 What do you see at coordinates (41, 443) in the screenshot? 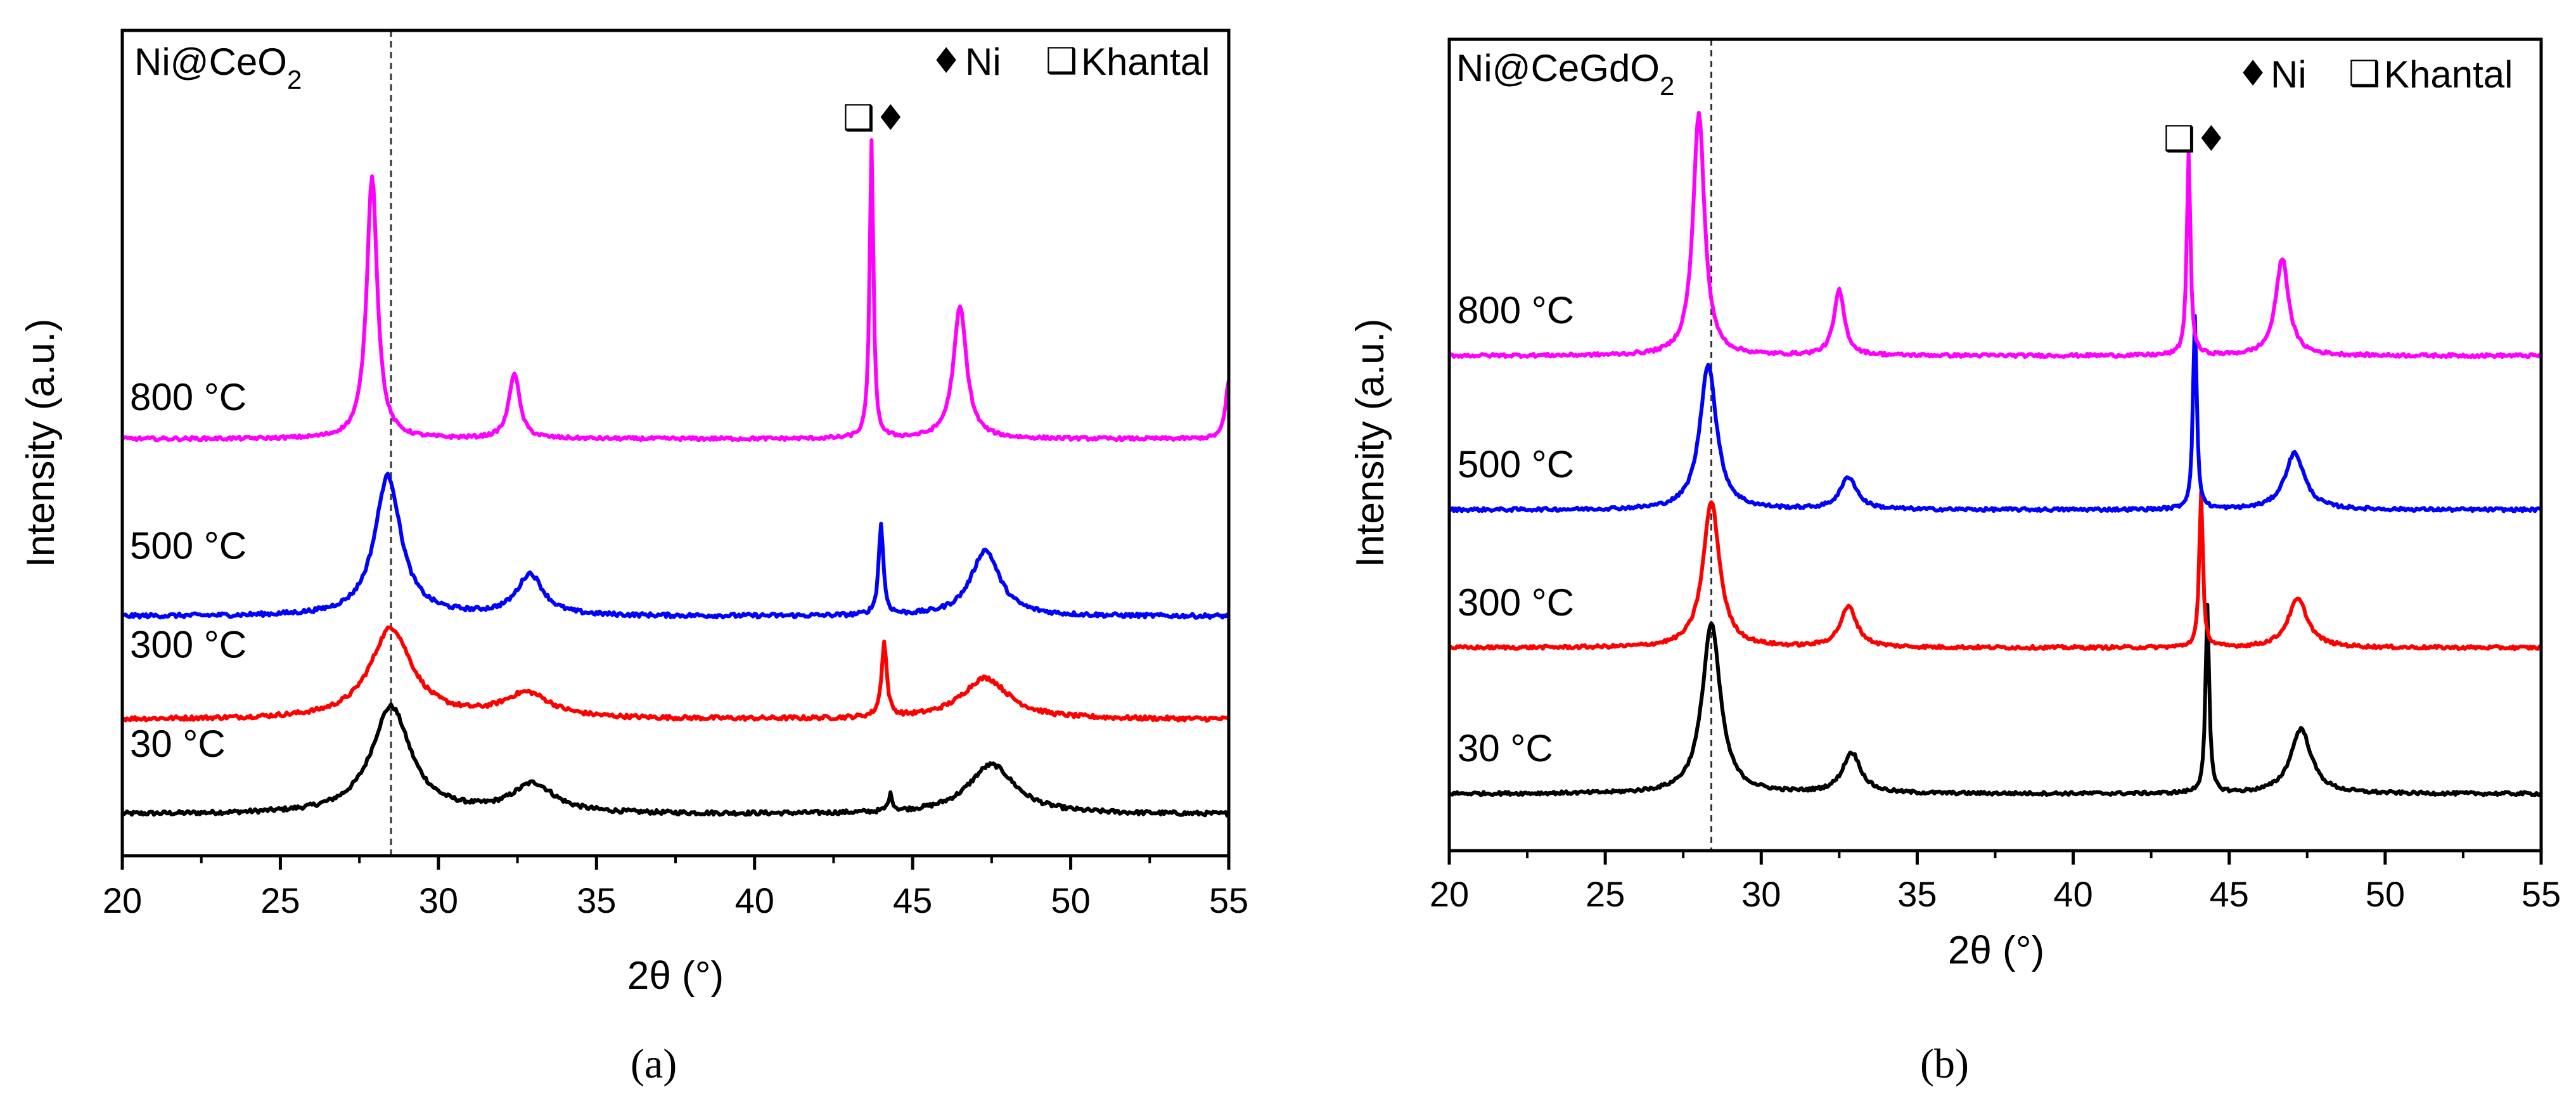
I see `panel-a-ylabel: Intensity (a.u.)` at bounding box center [41, 443].